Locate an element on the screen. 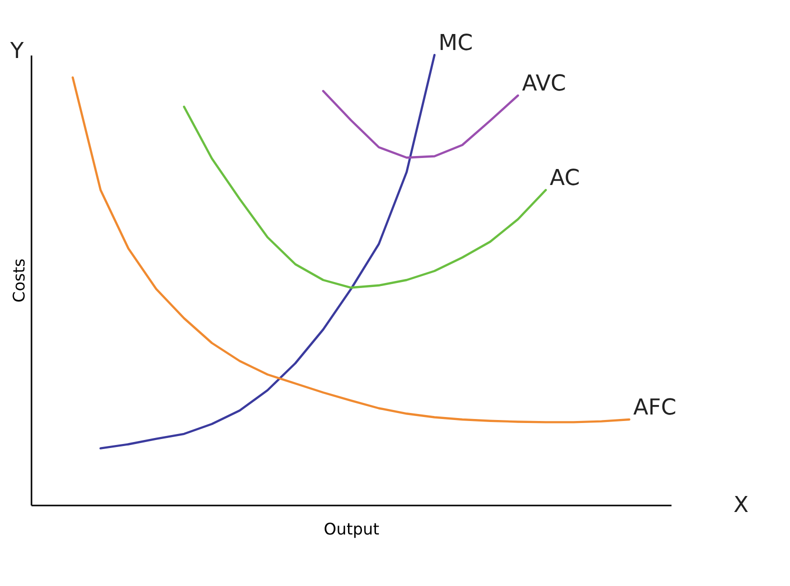 The width and height of the screenshot is (790, 586). series-label: AFC is located at coordinates (654, 408).